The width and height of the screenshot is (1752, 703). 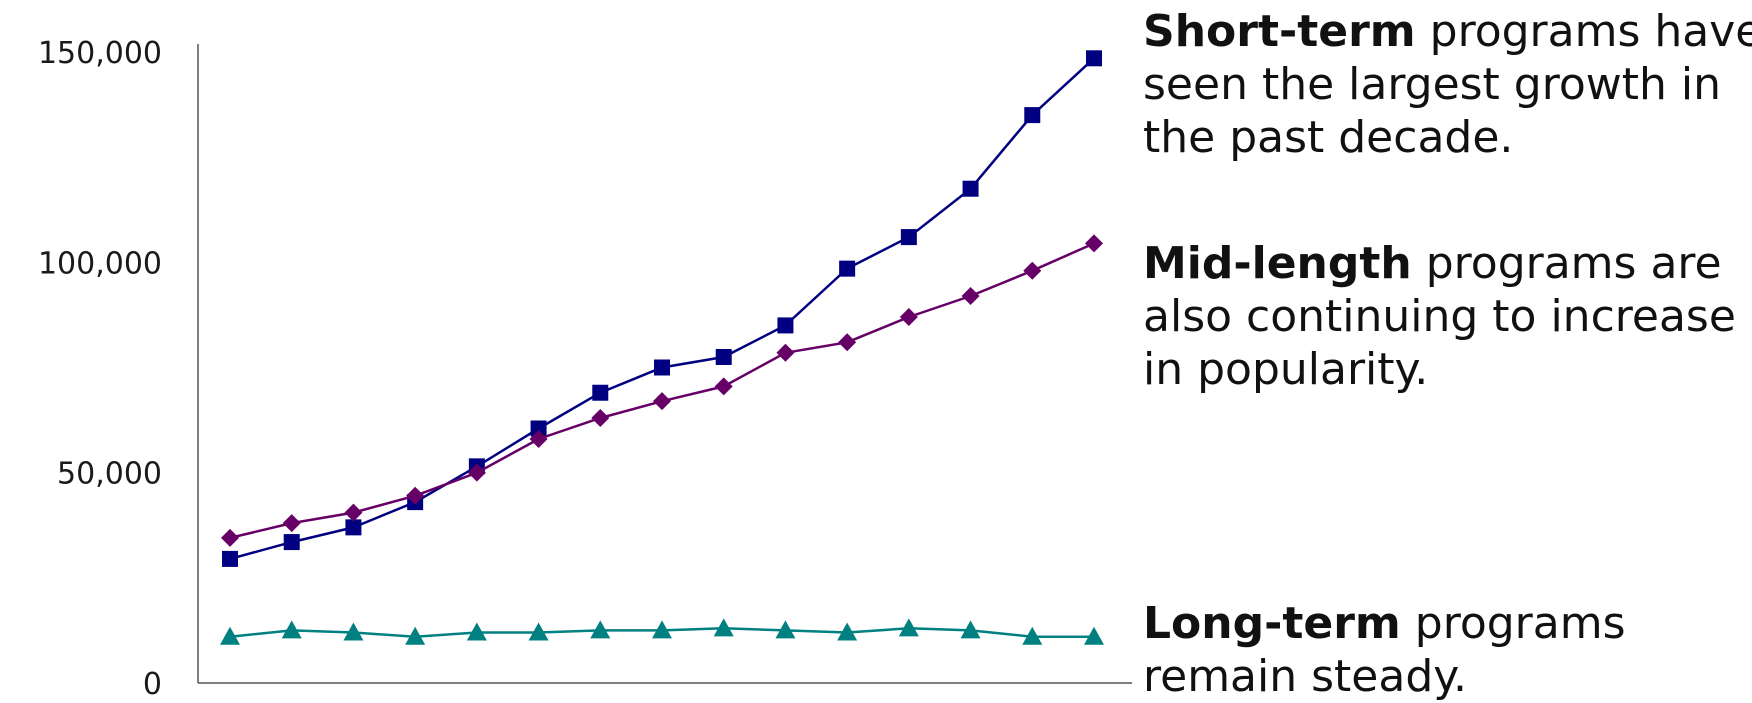 What do you see at coordinates (1305, 676) in the screenshot?
I see `long-term-annotation-line2: remain steady.` at bounding box center [1305, 676].